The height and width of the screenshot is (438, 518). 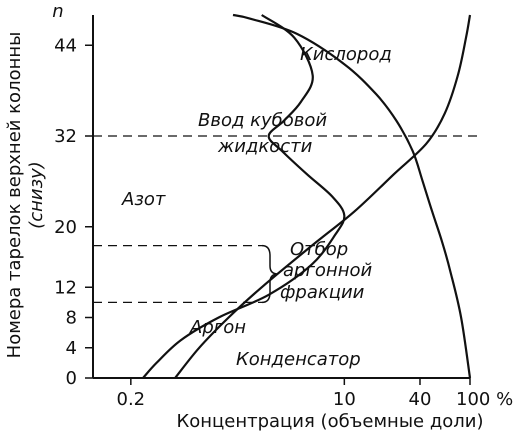 What do you see at coordinates (65, 136) in the screenshot?
I see `y-tick-label: 32` at bounding box center [65, 136].